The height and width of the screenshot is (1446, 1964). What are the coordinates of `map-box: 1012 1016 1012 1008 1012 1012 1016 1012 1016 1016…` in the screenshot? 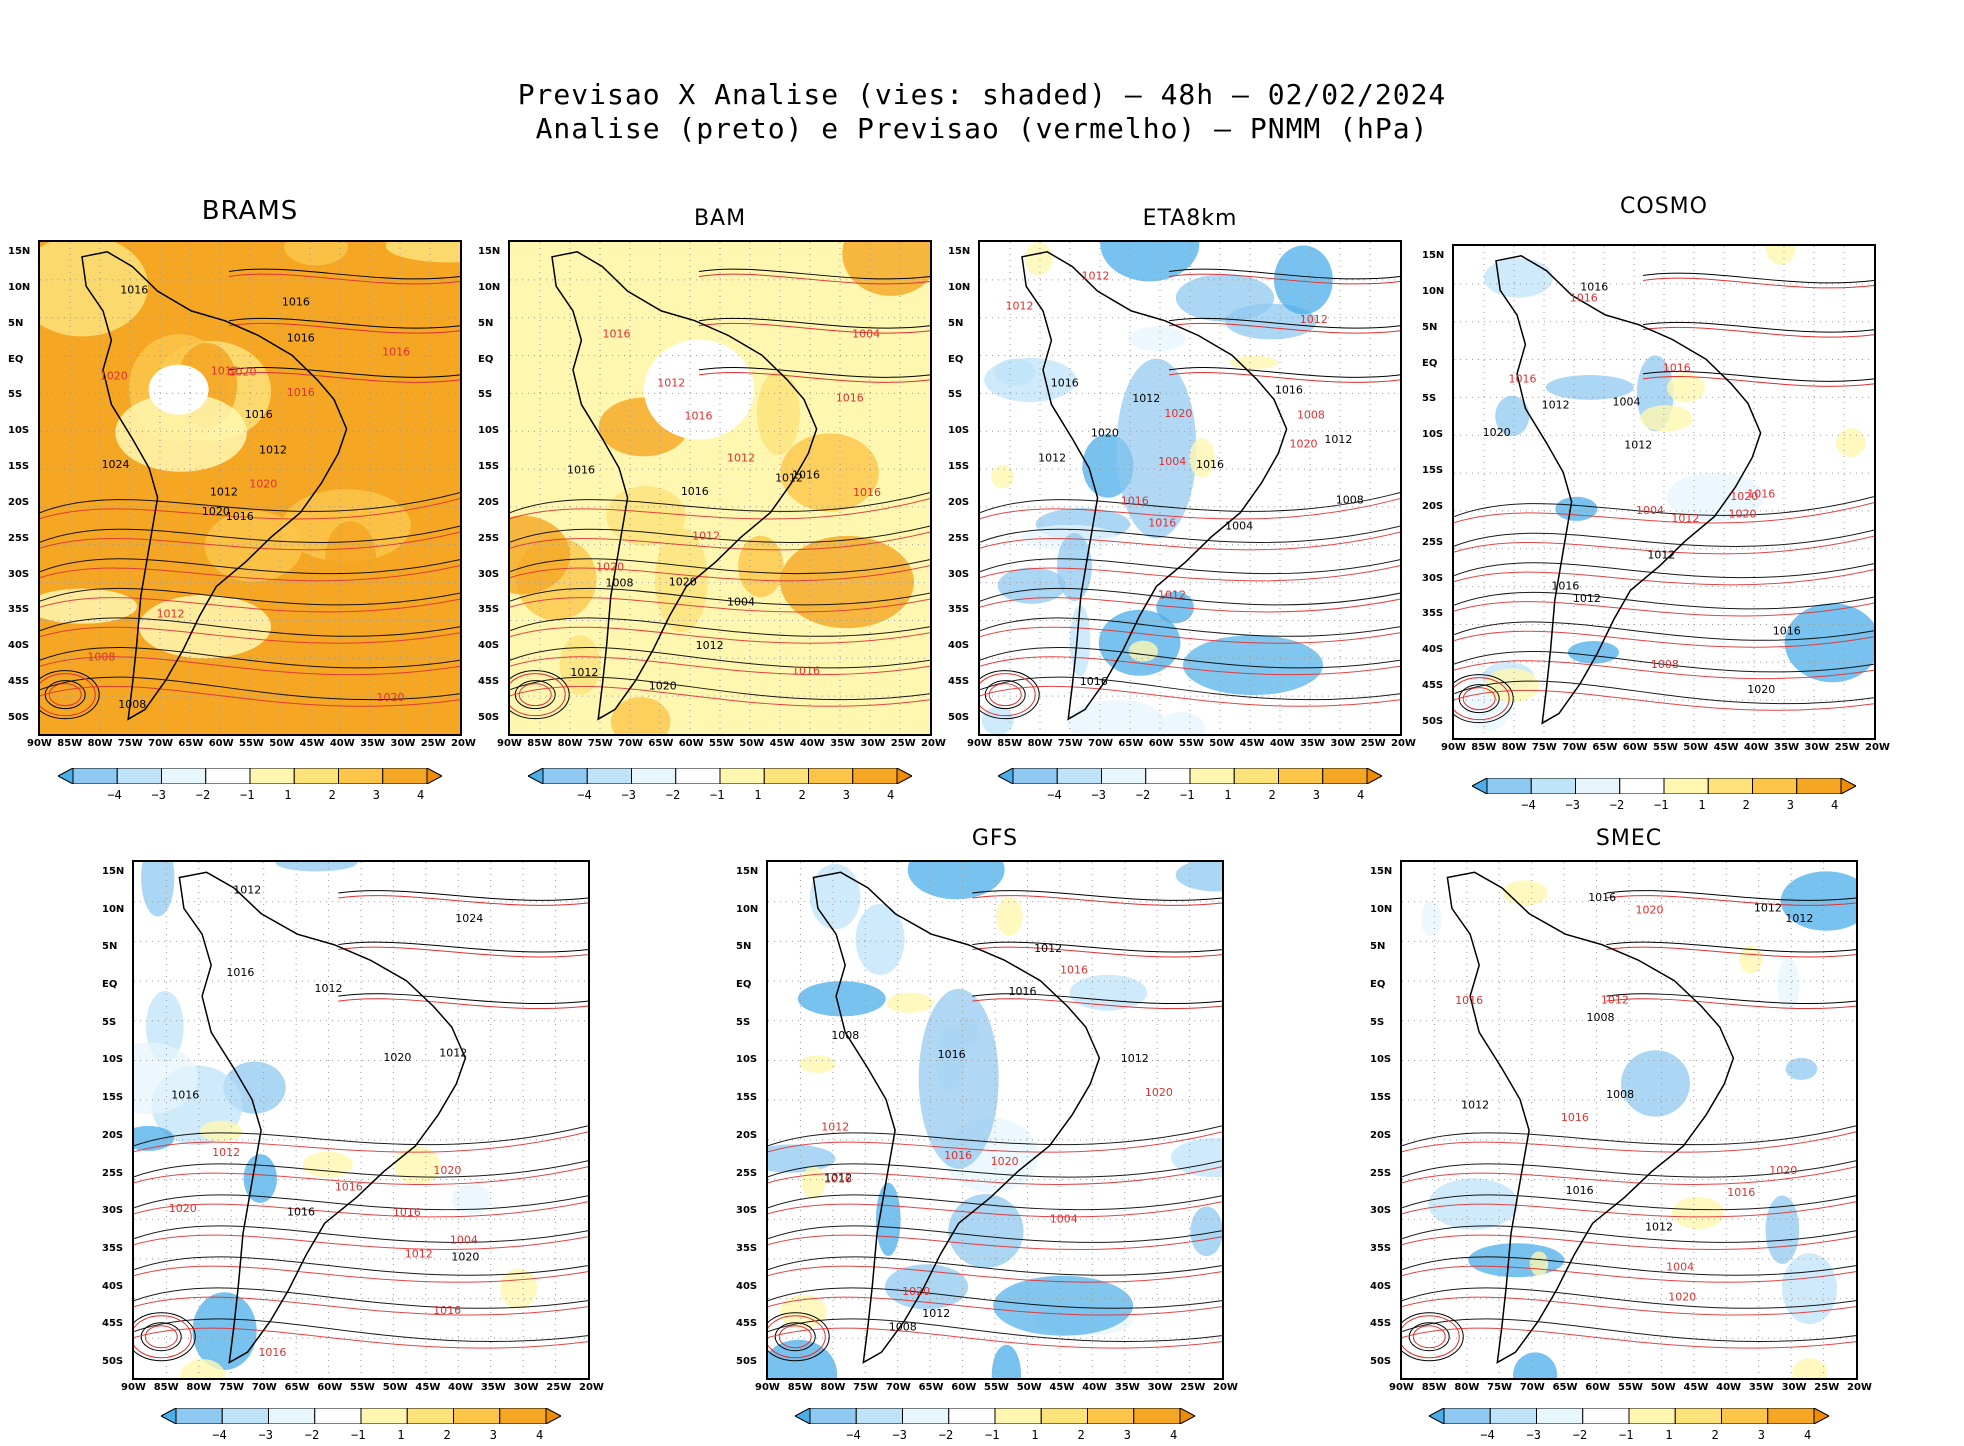 It's located at (1190, 488).